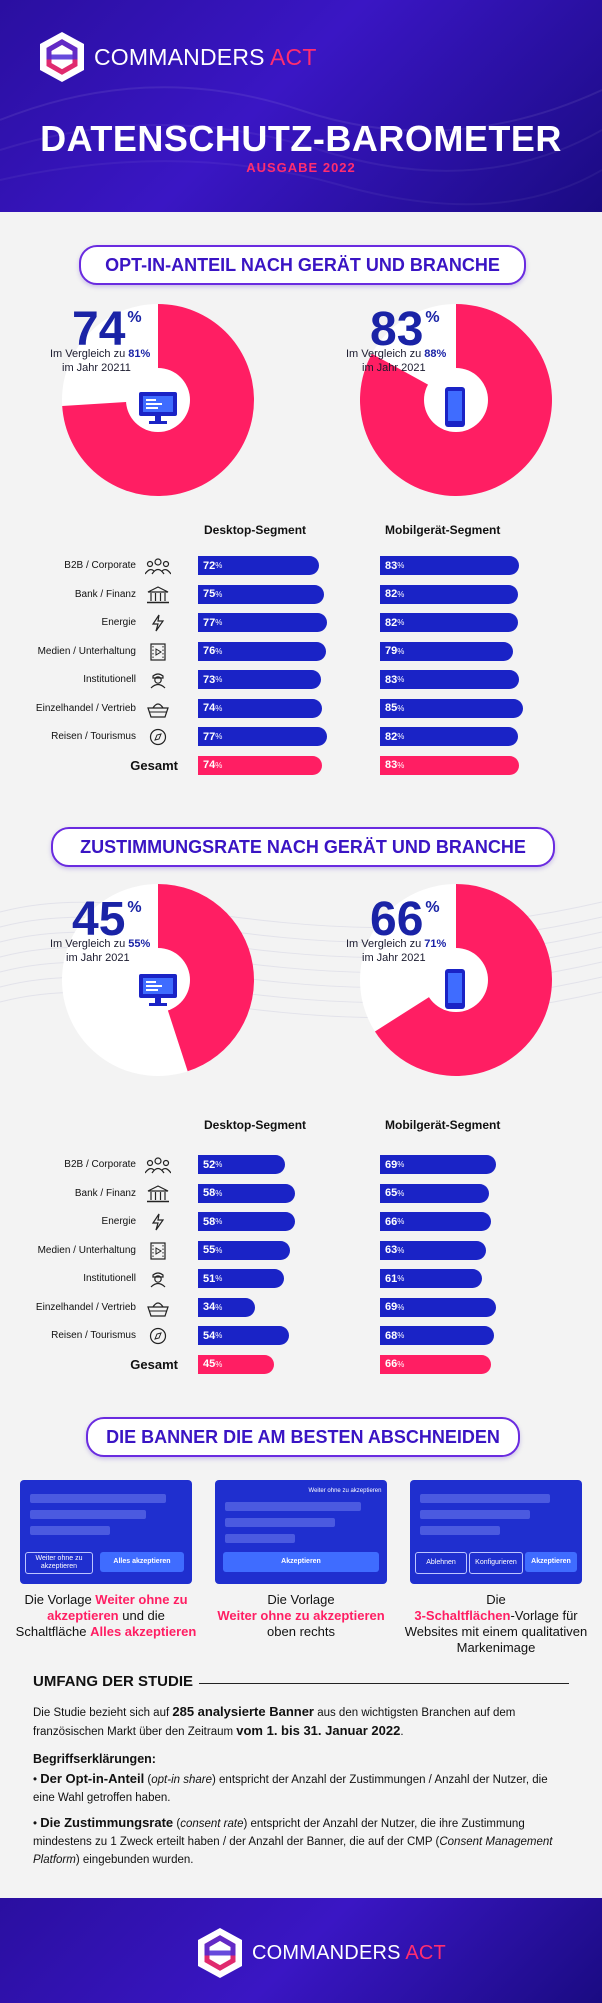  I want to click on compass-icon, so click(158, 1336).